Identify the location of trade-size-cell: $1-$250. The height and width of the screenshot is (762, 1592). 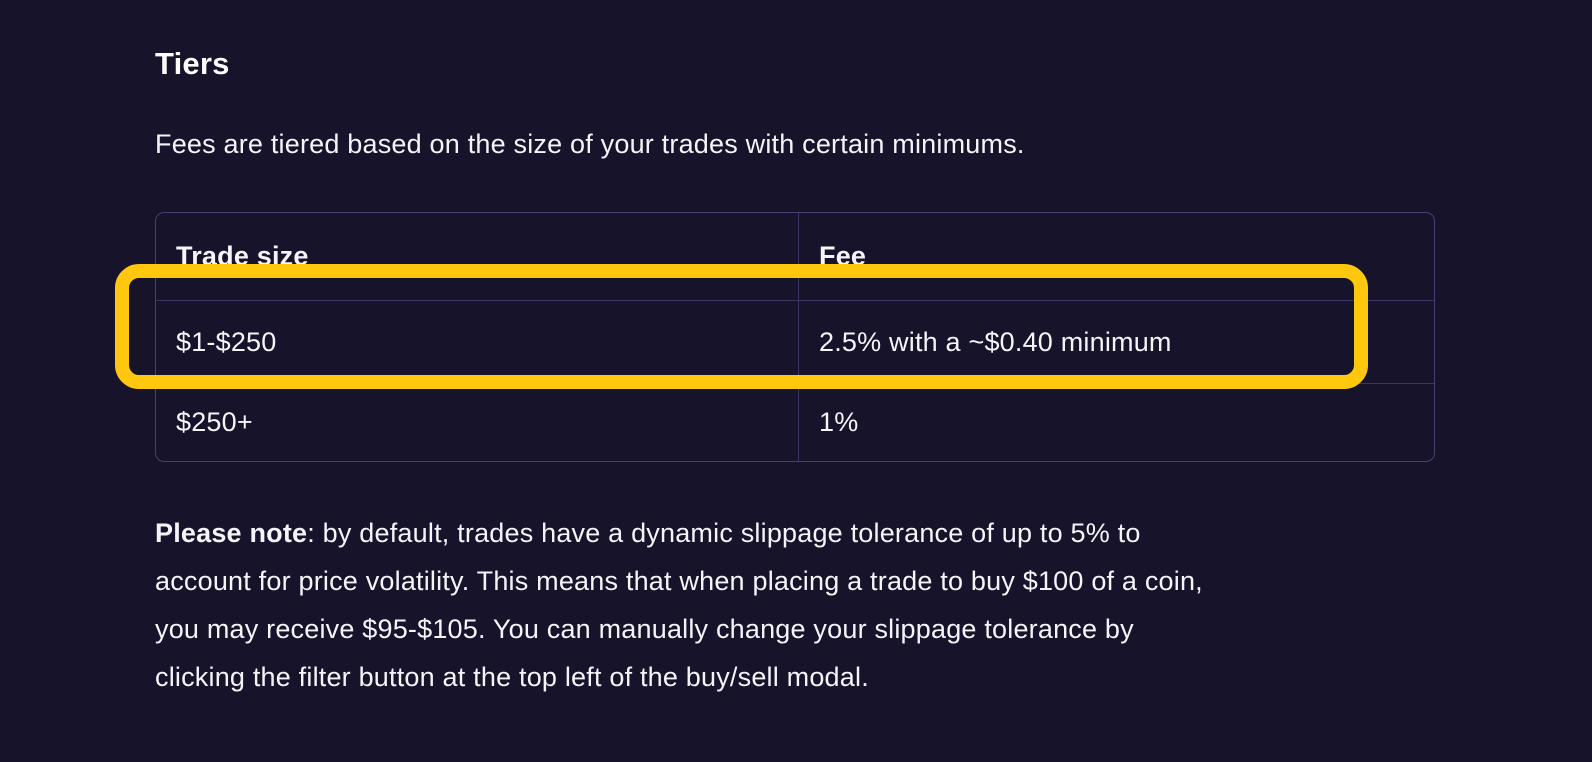
(226, 341).